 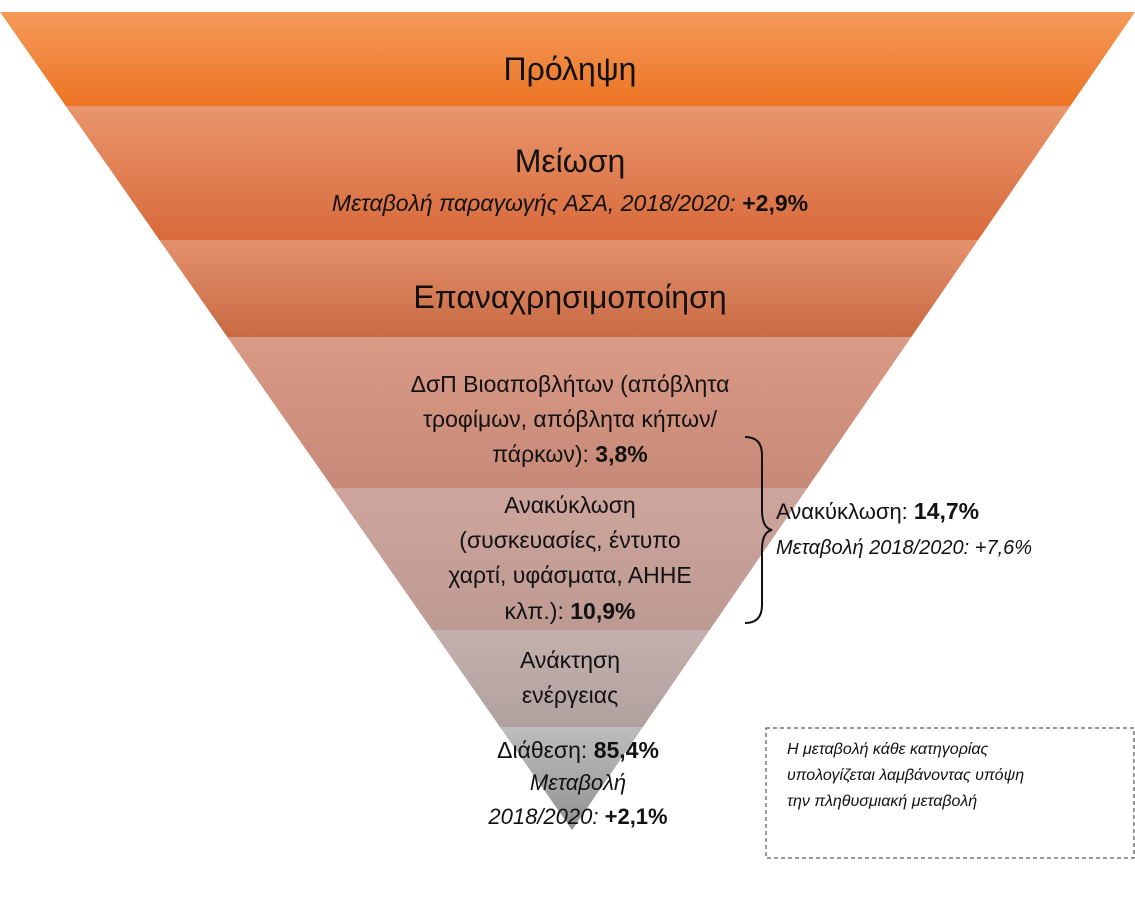 I want to click on line: ΔσΠ Βιοαποβλήτων (απόβλητα, so click(x=570, y=384).